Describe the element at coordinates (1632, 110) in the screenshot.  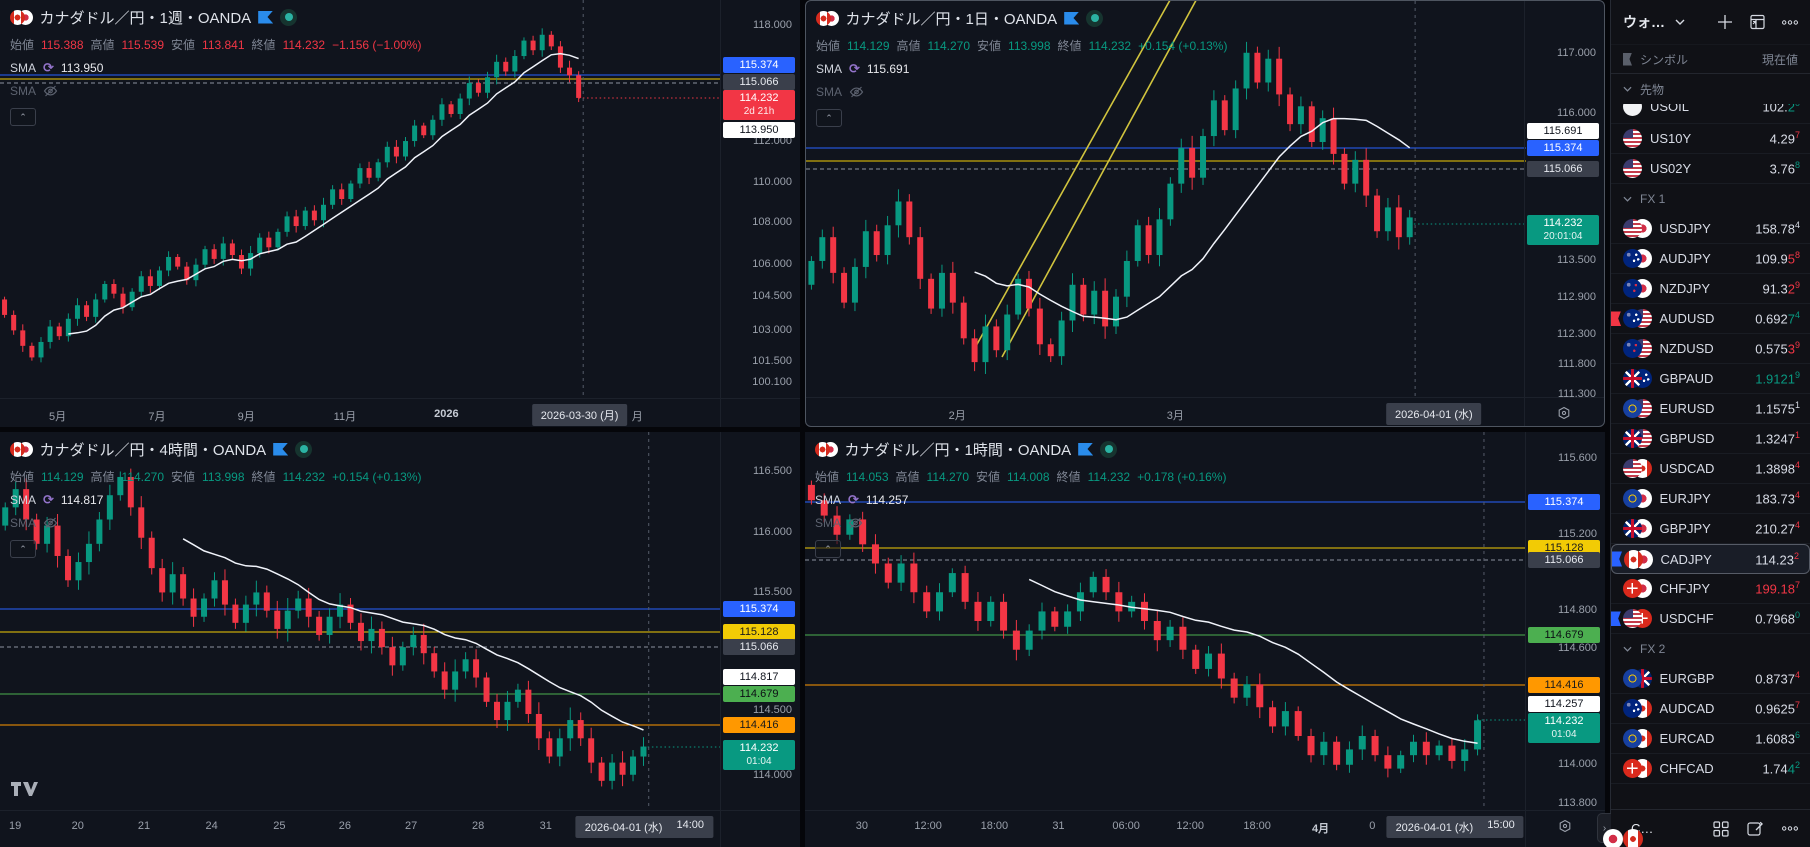
I see `flag-oil` at that location.